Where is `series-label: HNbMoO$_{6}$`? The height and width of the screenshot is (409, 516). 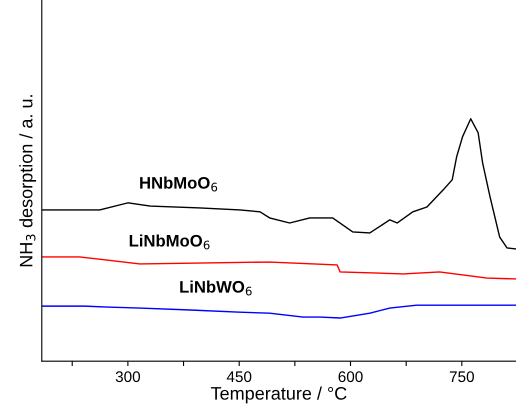
series-label: HNbMoO$_{6}$ is located at coordinates (179, 184).